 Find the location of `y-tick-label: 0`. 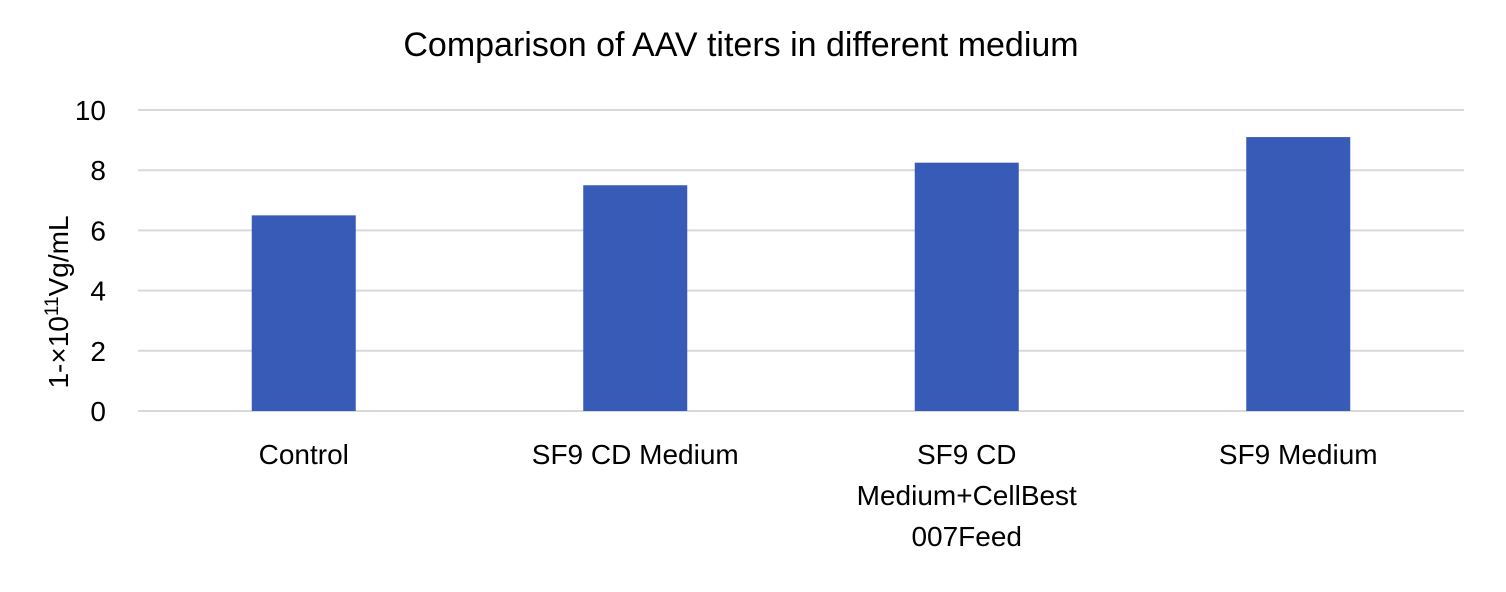

y-tick-label: 0 is located at coordinates (98, 411).